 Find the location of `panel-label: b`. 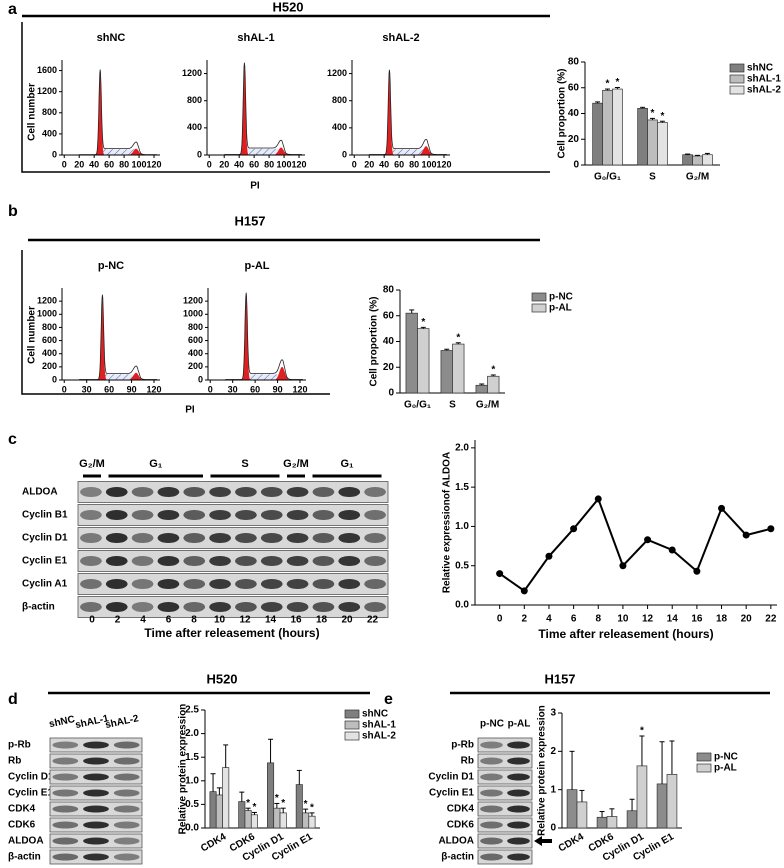

panel-label: b is located at coordinates (13, 211).